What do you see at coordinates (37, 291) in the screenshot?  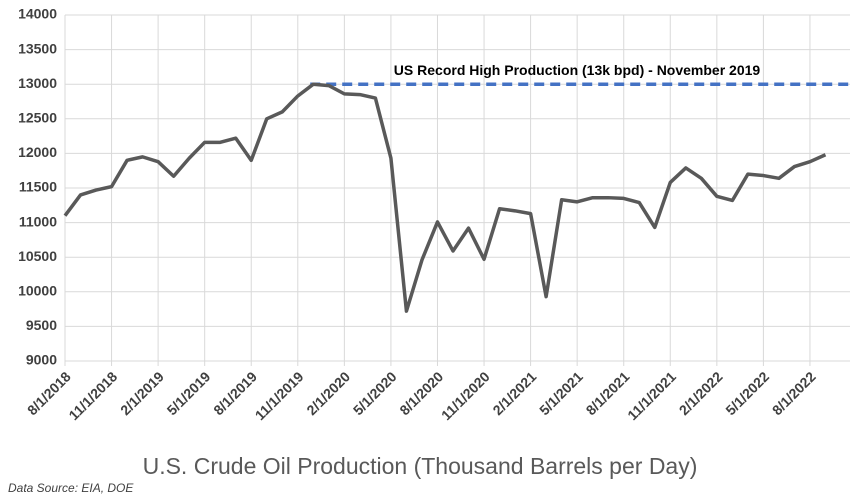 I see `y-tick-label: 10000` at bounding box center [37, 291].